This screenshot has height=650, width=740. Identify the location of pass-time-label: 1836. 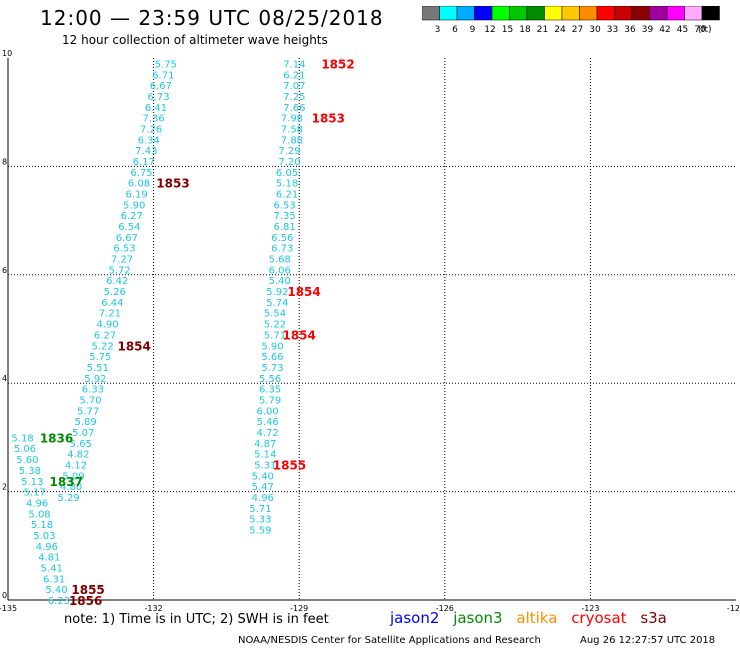
(56, 438).